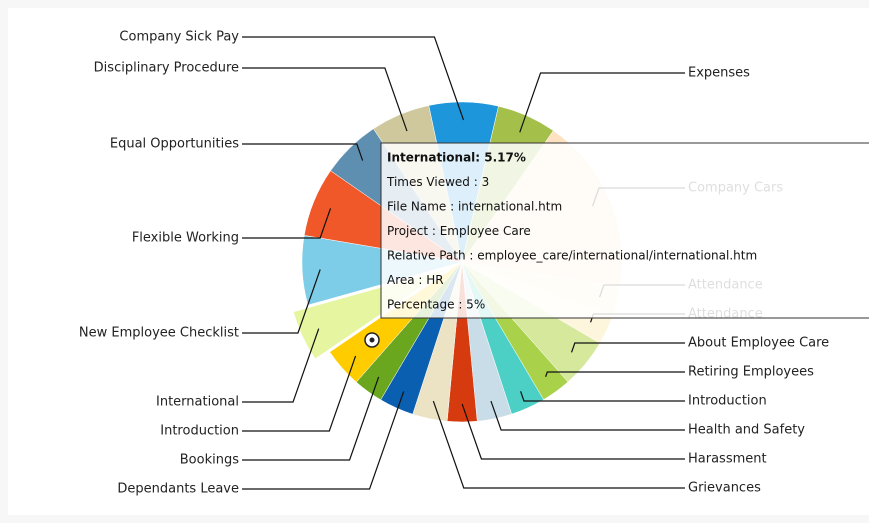  Describe the element at coordinates (174, 144) in the screenshot. I see `slice-label: Equal Opportunities` at that location.